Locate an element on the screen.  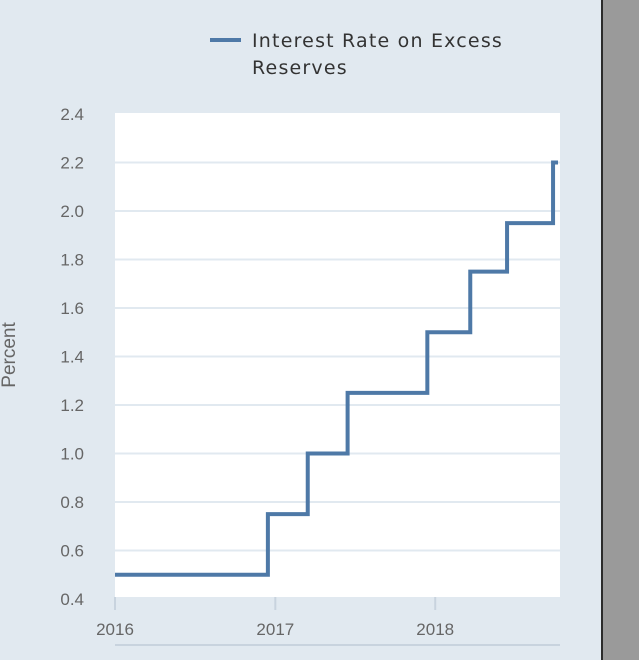
y-tick-label: 2.0 is located at coordinates (72, 211).